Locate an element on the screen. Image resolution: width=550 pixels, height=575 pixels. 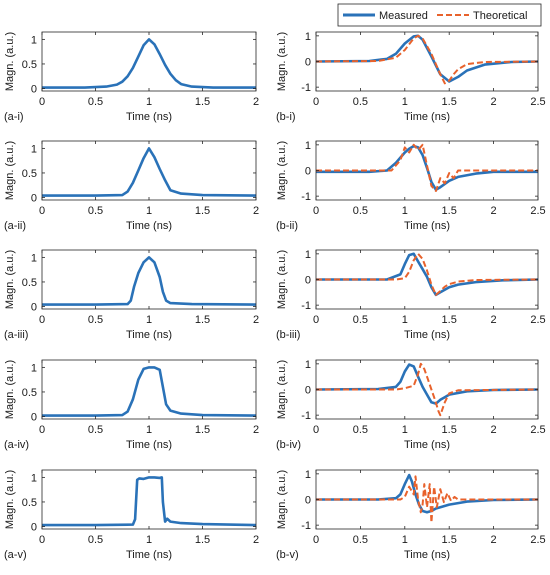
panel-a-v: 0 0.5 1 1.5 2 0 0.5 1 Time (ns) Magn. (a.u.) (a-v) is located at coordinates (131, 515).